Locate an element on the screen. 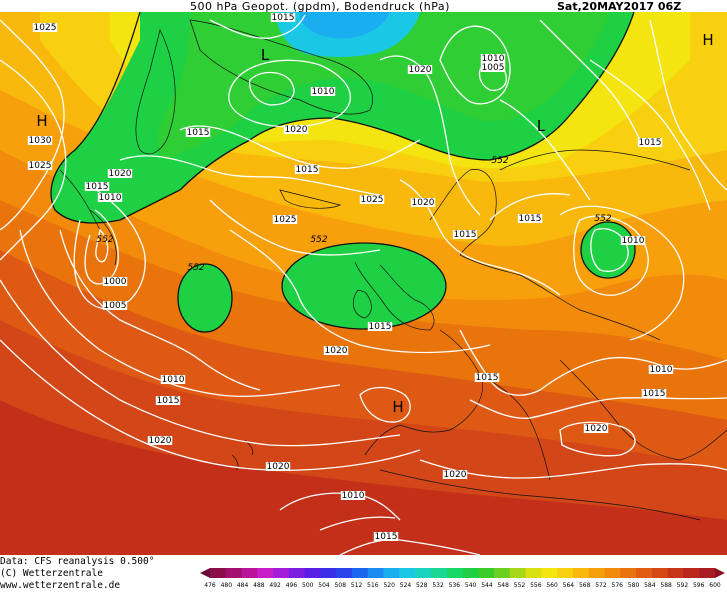 Image resolution: width=727 pixels, height=593 pixels. scale-tick-label: 496 is located at coordinates (292, 585).